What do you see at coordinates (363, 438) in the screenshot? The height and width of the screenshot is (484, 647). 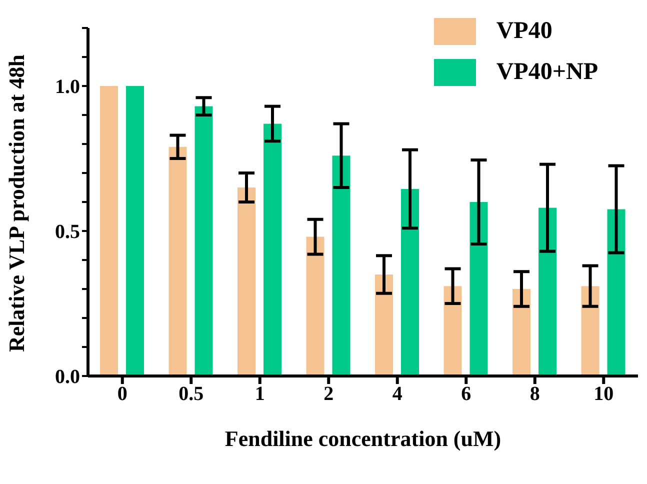 I see `x-axis-title: Fendiline concentration (uM)` at bounding box center [363, 438].